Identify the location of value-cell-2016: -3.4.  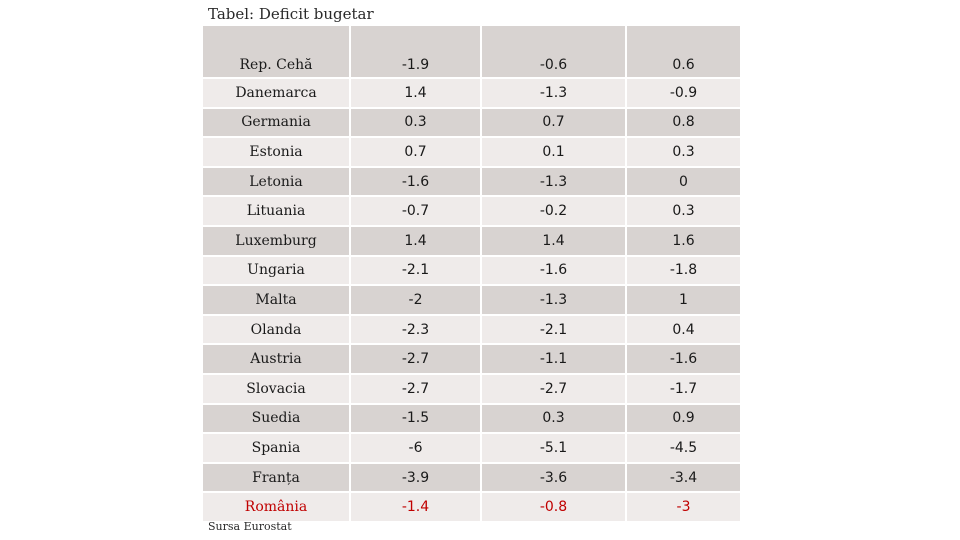
(684, 478).